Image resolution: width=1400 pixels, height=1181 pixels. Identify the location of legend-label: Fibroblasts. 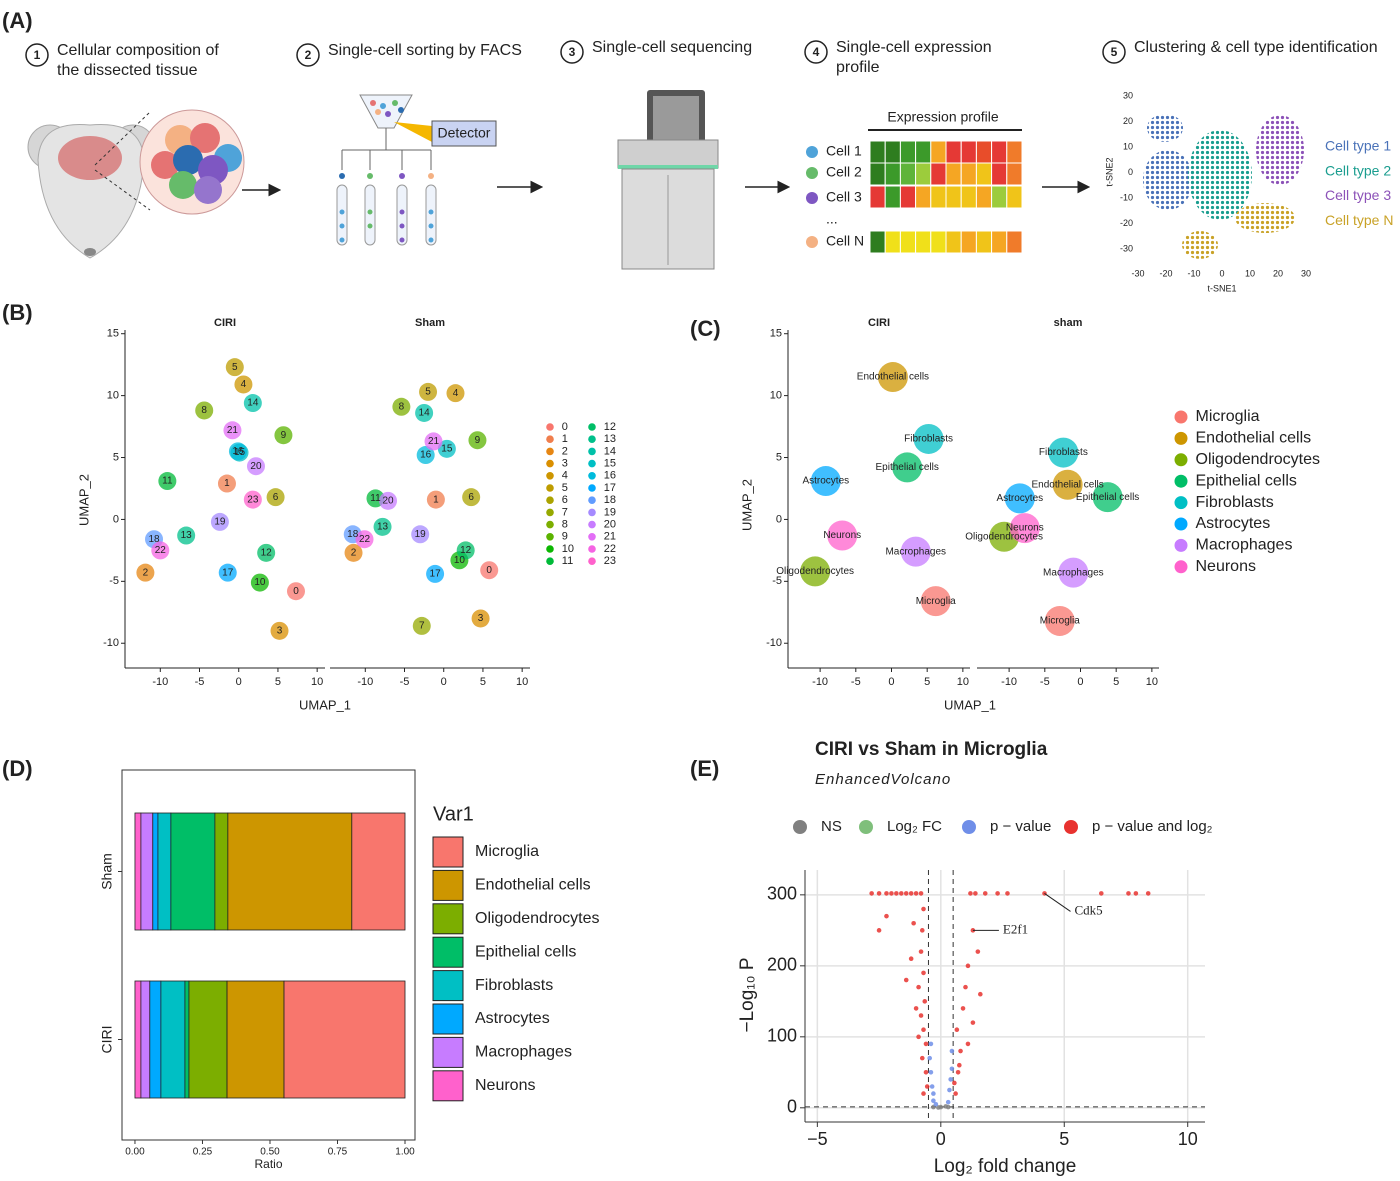
(1235, 502).